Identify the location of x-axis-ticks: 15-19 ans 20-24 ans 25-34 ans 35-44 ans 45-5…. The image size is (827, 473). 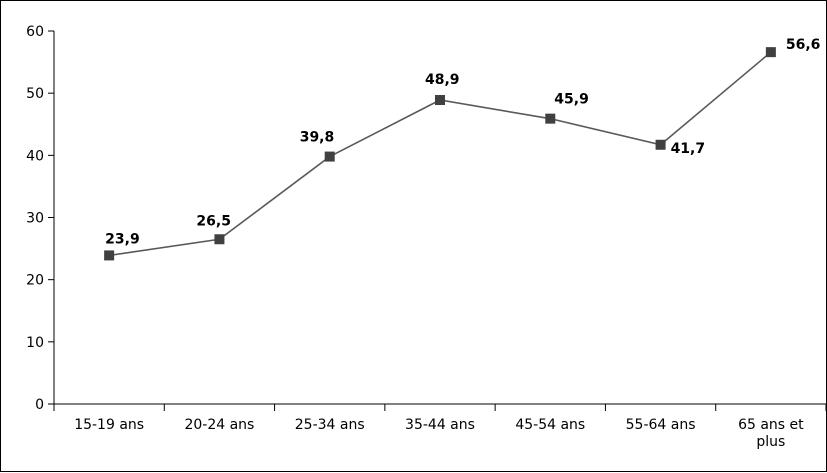
(440, 427).